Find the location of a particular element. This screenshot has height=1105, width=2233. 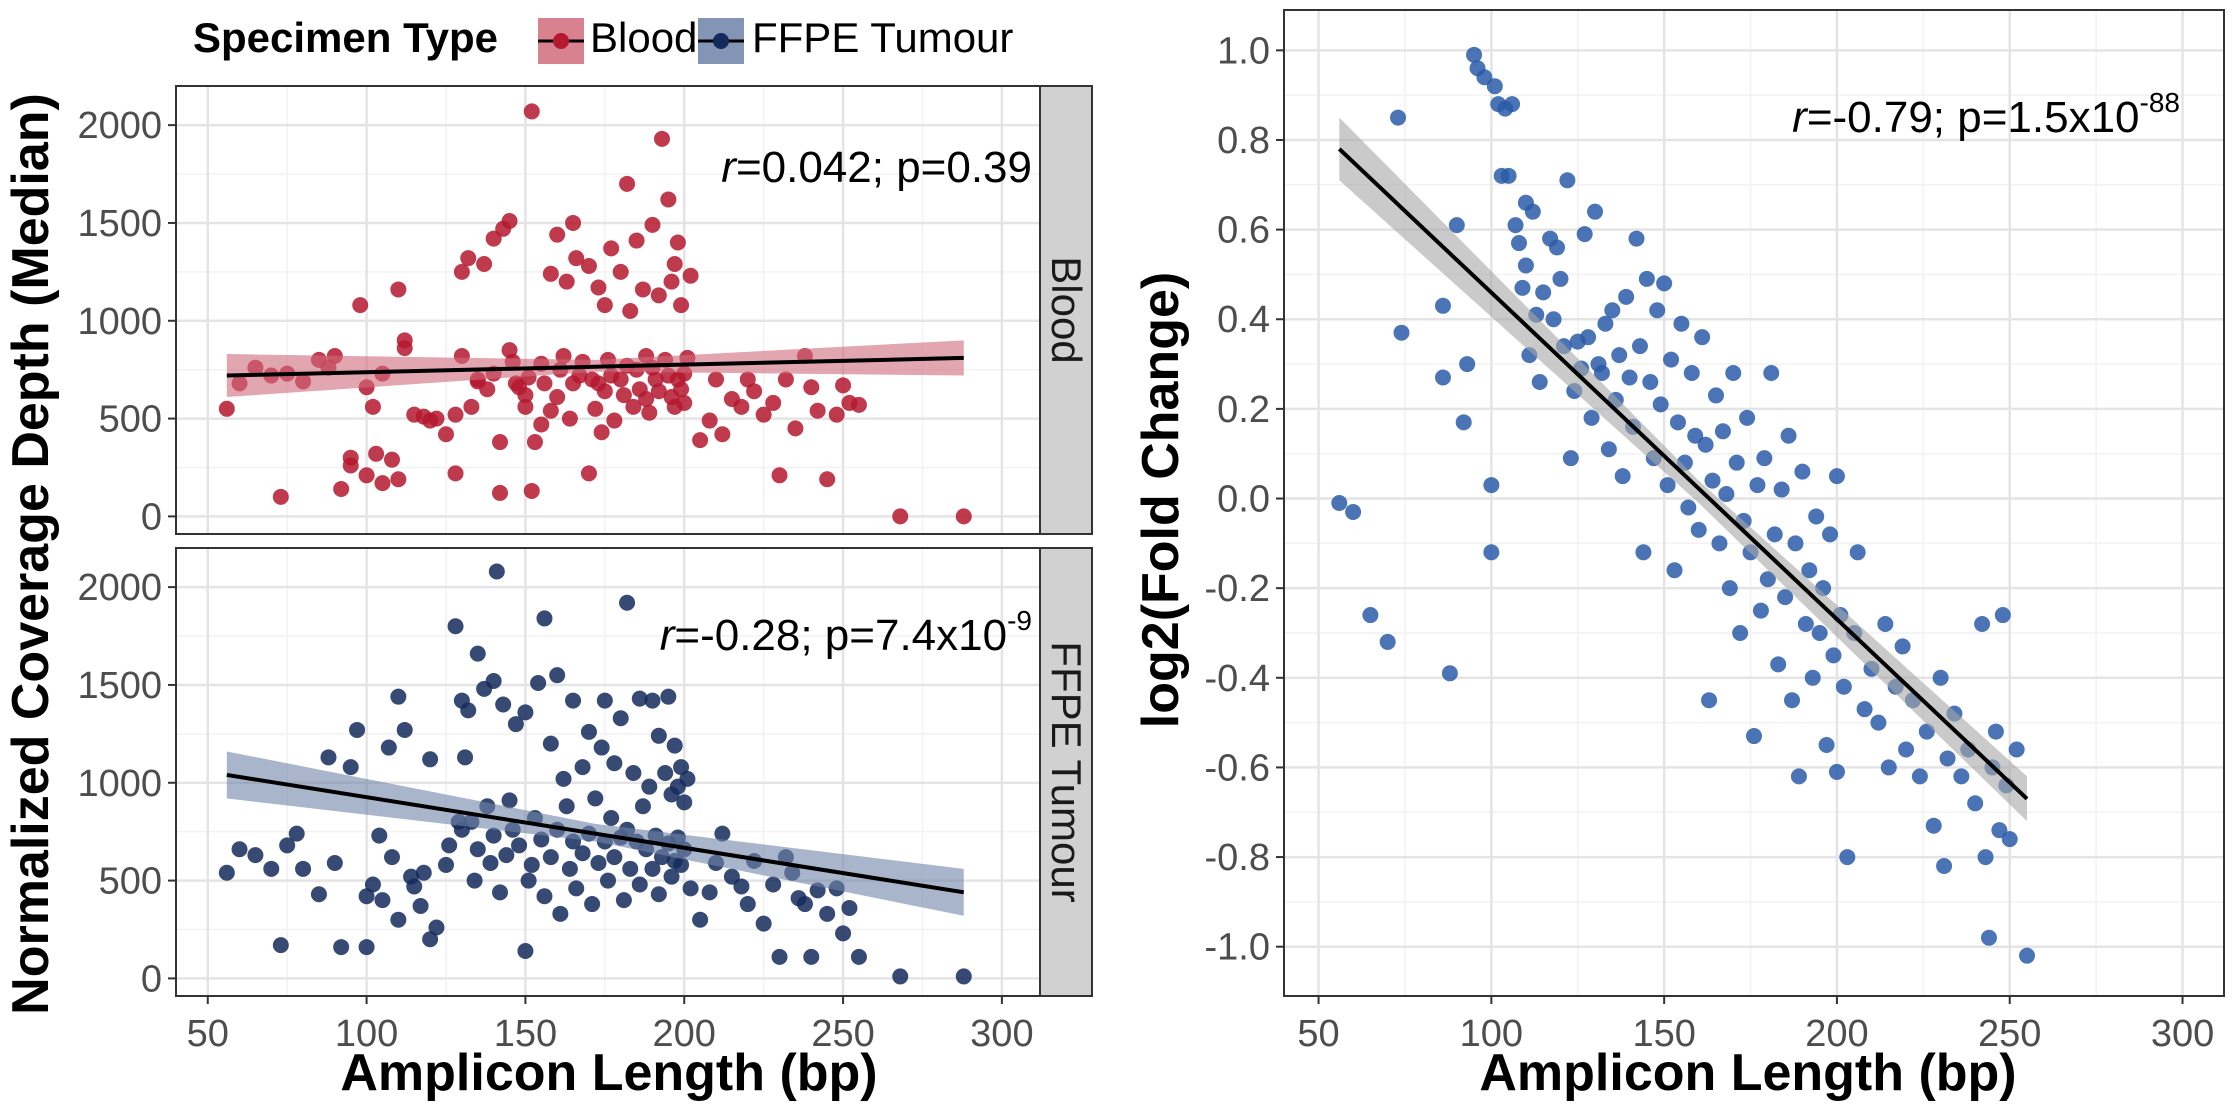

y-tick-label: -1.0 is located at coordinates (1237, 948).